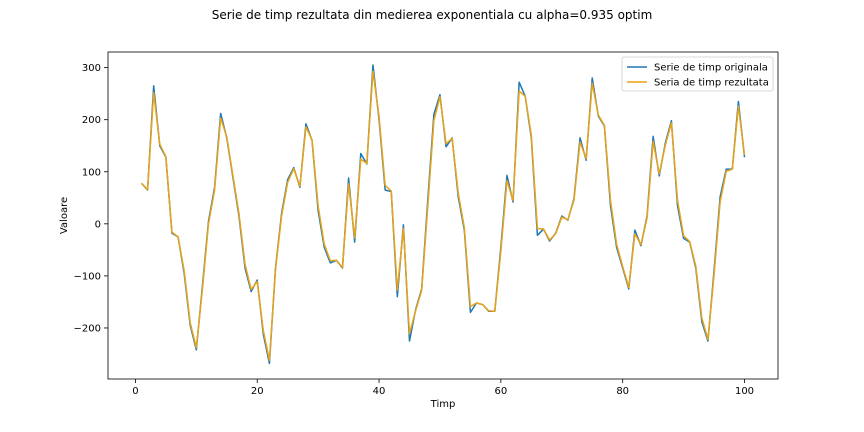 Image resolution: width=864 pixels, height=432 pixels. Describe the element at coordinates (500, 391) in the screenshot. I see `x-tick-label: 60` at that location.